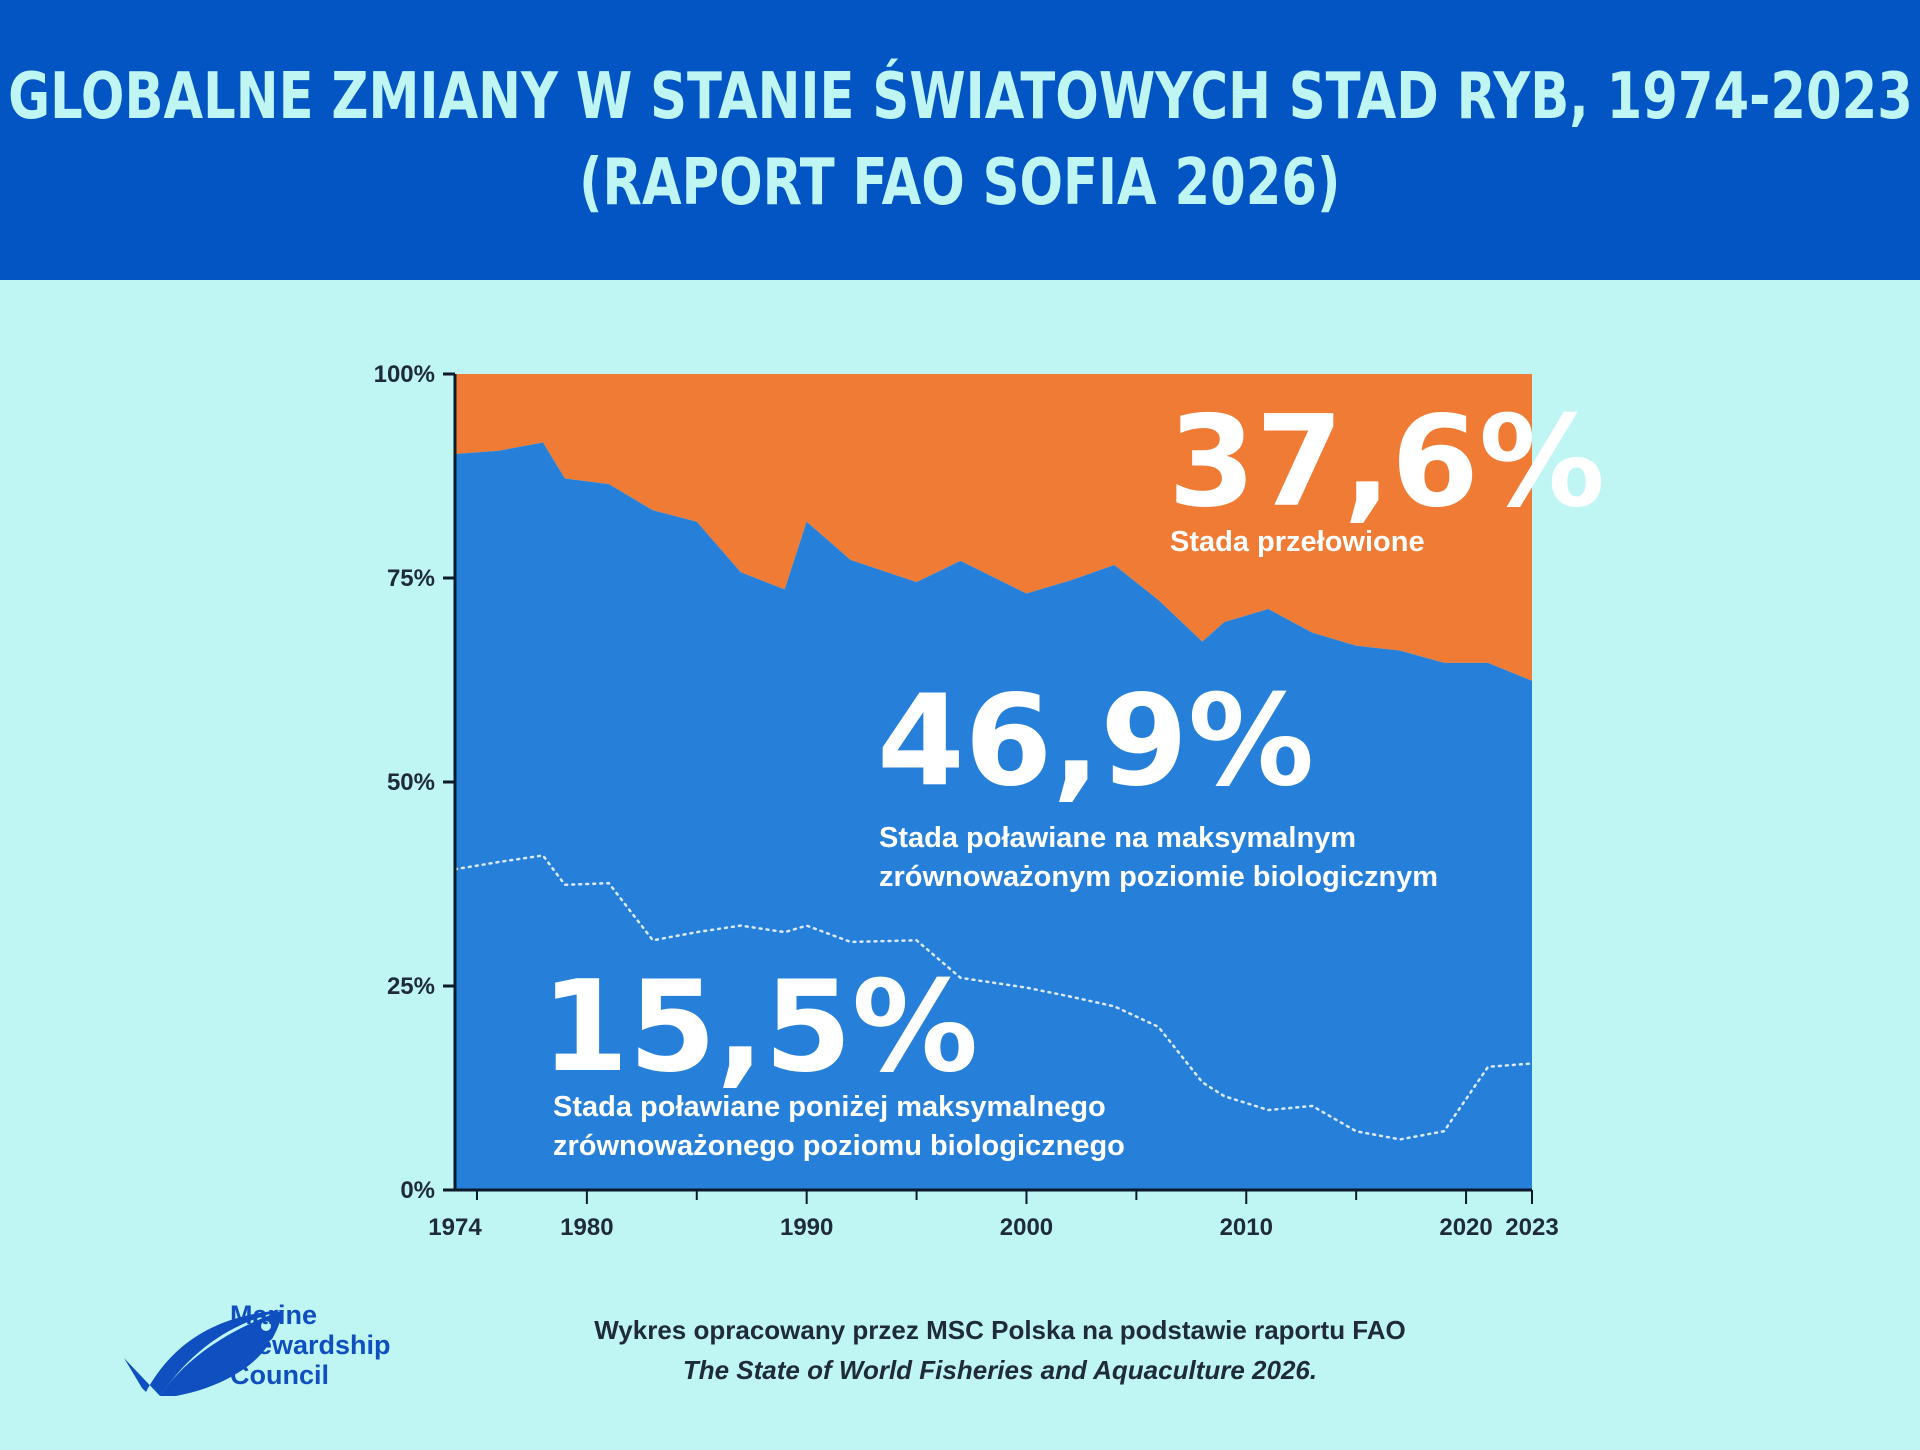 The width and height of the screenshot is (1920, 1450). I want to click on x-tick-label: 1974, so click(455, 1227).